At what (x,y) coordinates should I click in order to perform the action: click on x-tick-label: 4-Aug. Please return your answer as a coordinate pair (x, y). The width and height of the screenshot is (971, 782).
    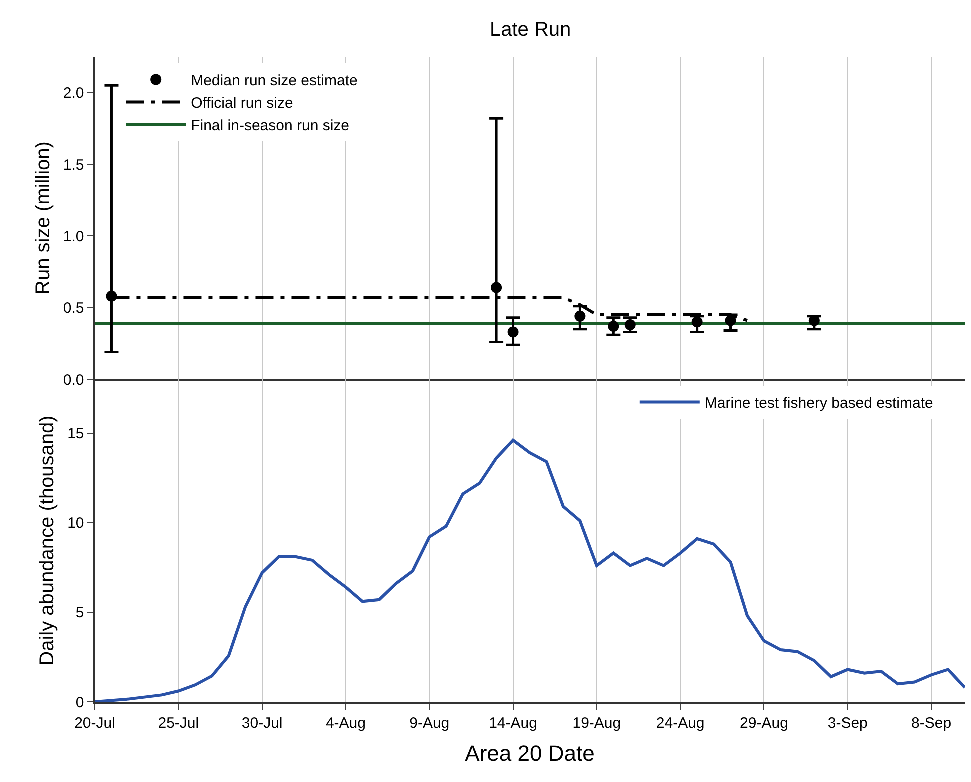
    Looking at the image, I should click on (346, 723).